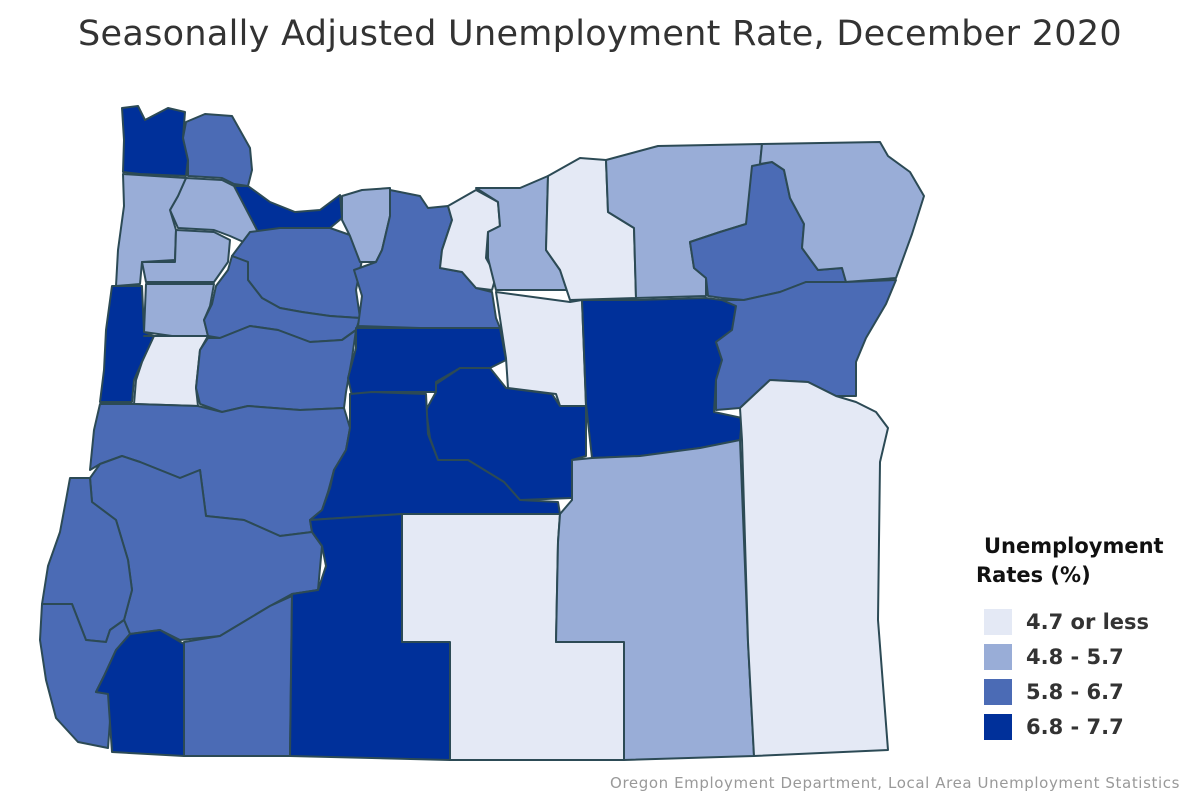  I want to click on county-deschutes: Deschutes, so click(435, 456).